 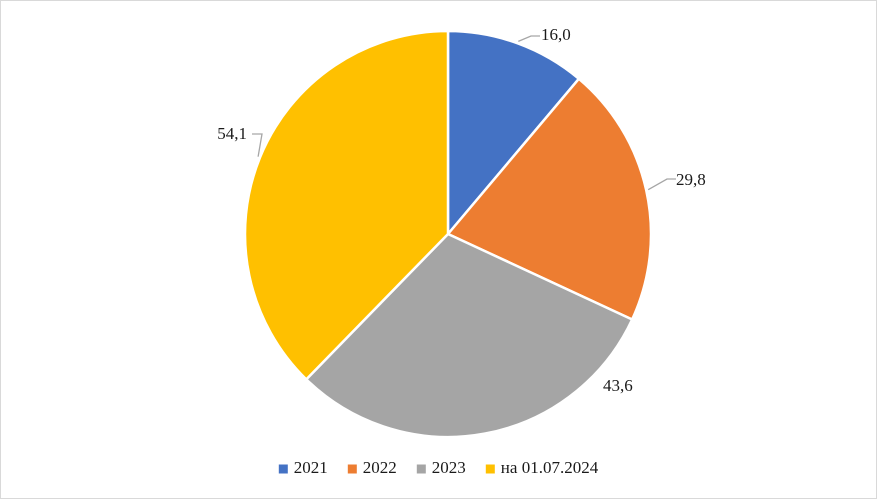 What do you see at coordinates (618, 385) in the screenshot?
I see `data-label: 43,6` at bounding box center [618, 385].